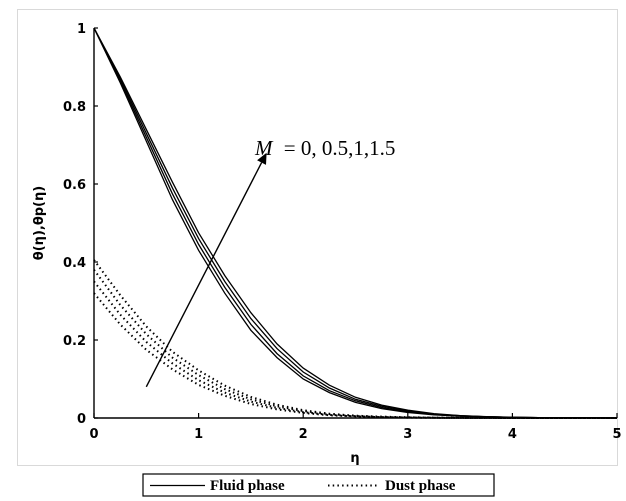  I want to click on x-axis-ticks: 0 1 2 3 4 5, so click(355, 427).